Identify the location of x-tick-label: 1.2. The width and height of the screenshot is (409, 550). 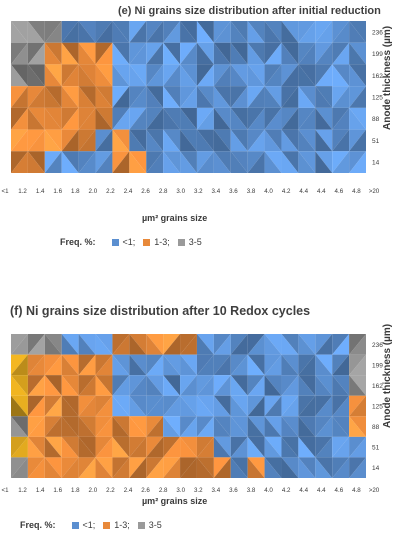
(22, 191).